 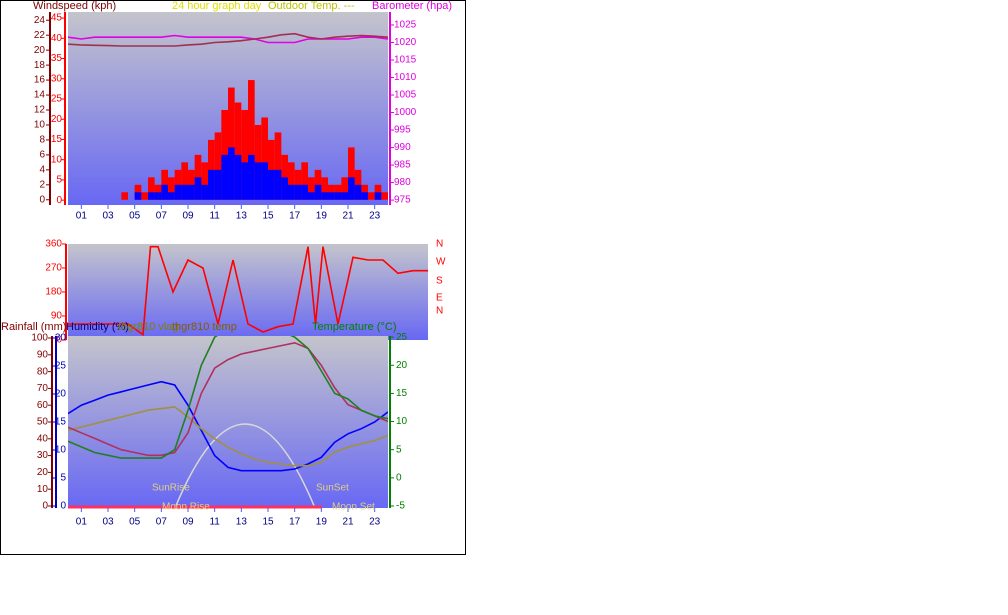 I want to click on y-tick-label: 35, so click(x=57, y=58).